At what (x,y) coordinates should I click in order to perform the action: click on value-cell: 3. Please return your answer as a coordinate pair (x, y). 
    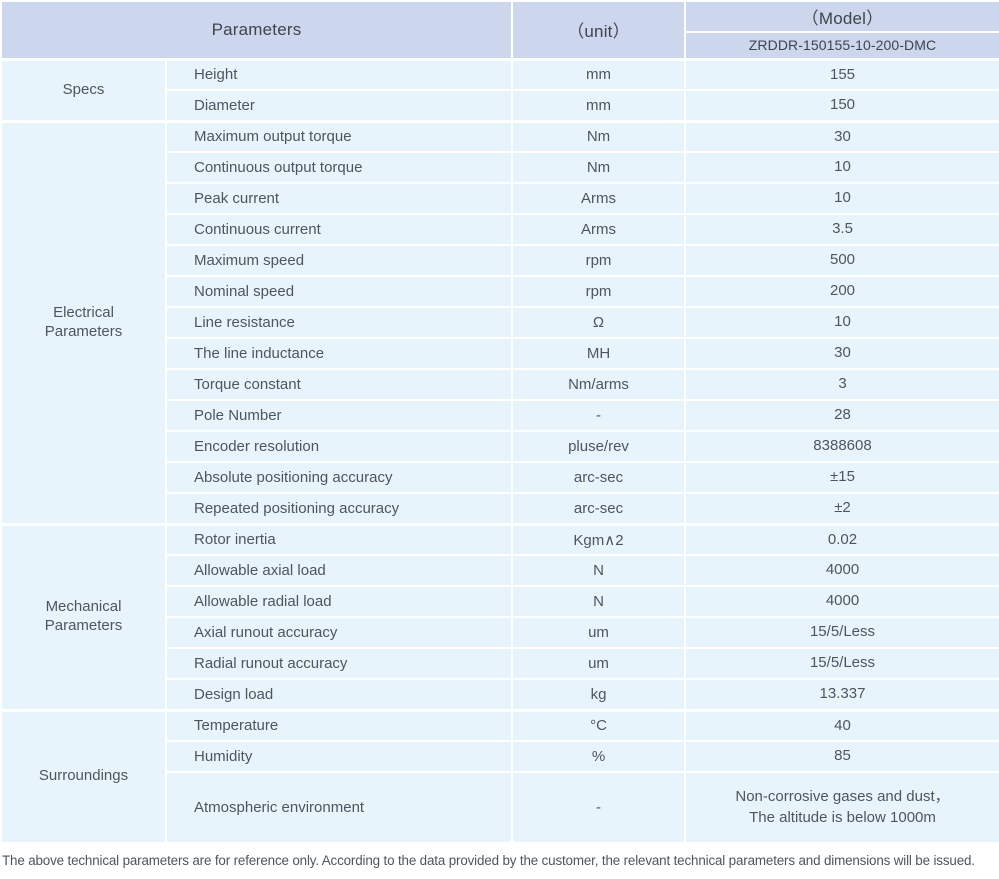
    Looking at the image, I should click on (841, 384).